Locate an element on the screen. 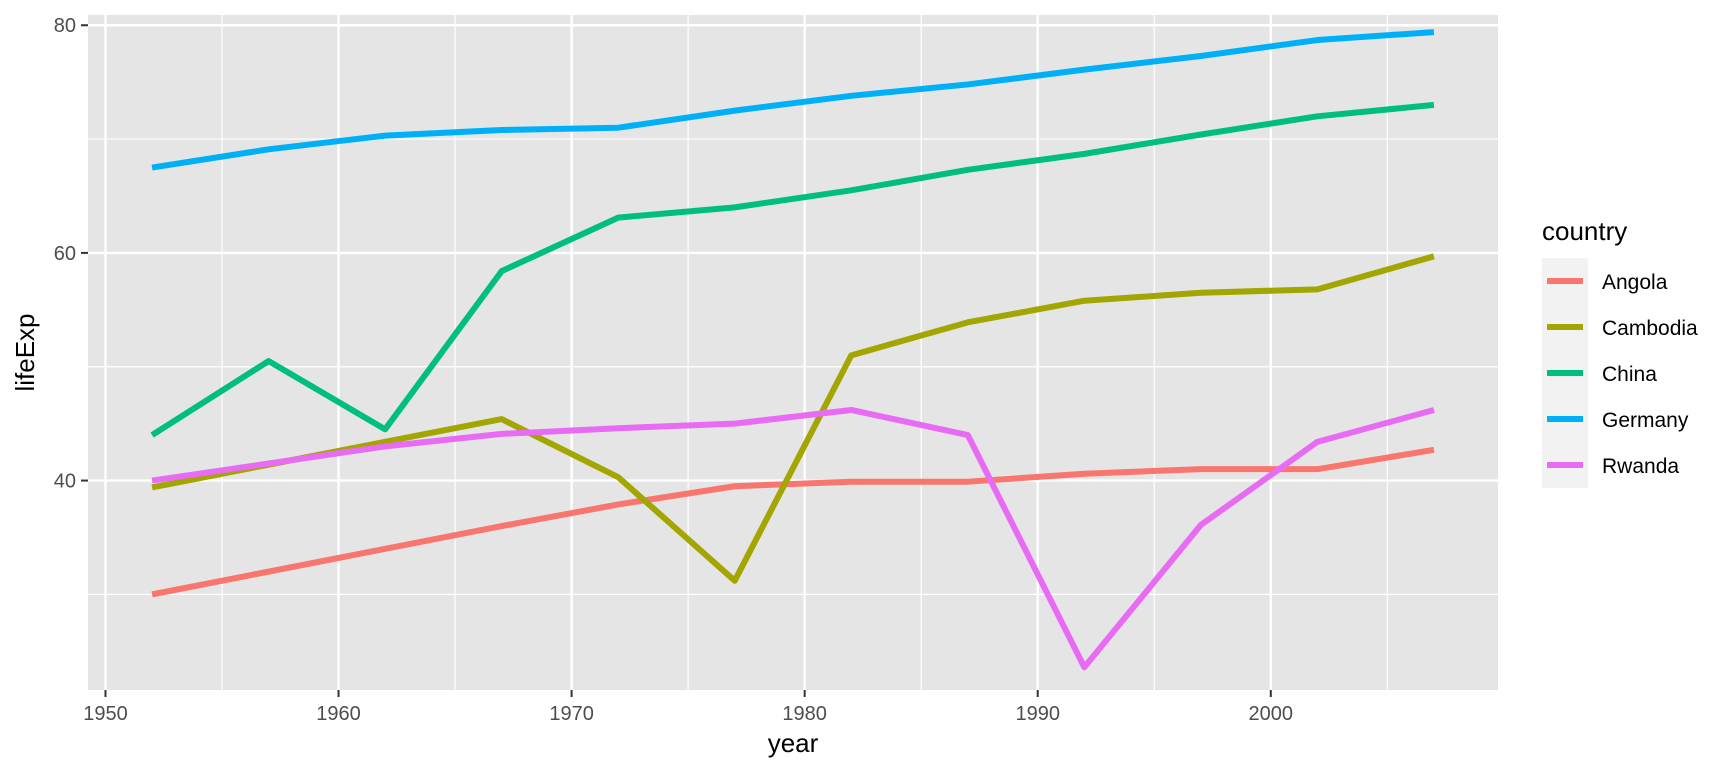 Image resolution: width=1728 pixels, height=768 pixels. legend-title: country is located at coordinates (1584, 231).